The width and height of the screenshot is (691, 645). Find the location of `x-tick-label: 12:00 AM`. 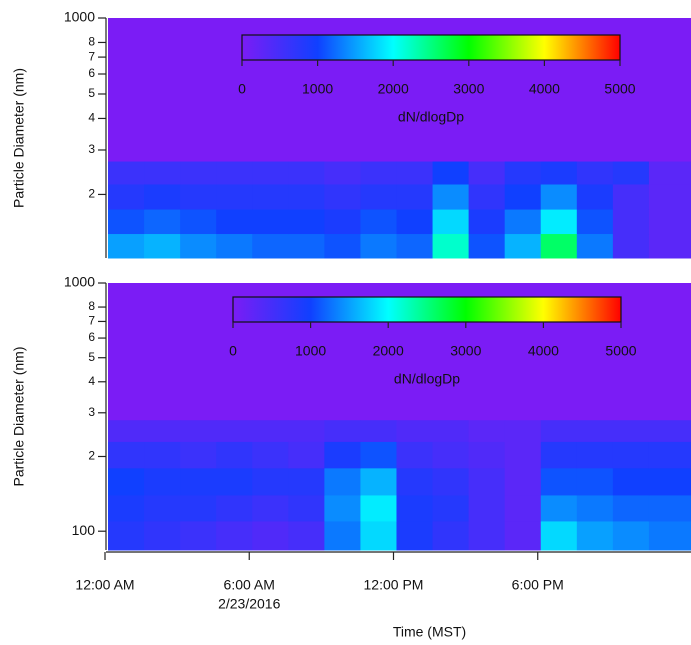

x-tick-label: 12:00 AM is located at coordinates (104, 585).